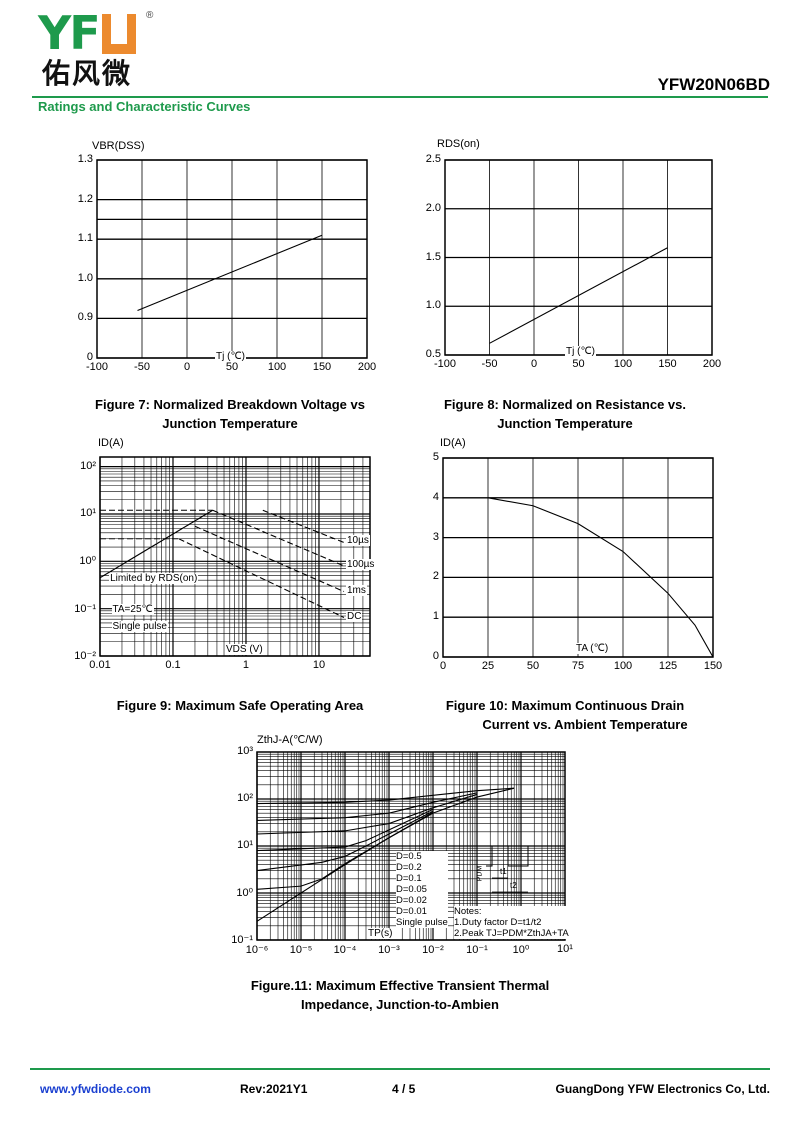  Describe the element at coordinates (435, 536) in the screenshot. I see `y-tick-label: 3` at that location.